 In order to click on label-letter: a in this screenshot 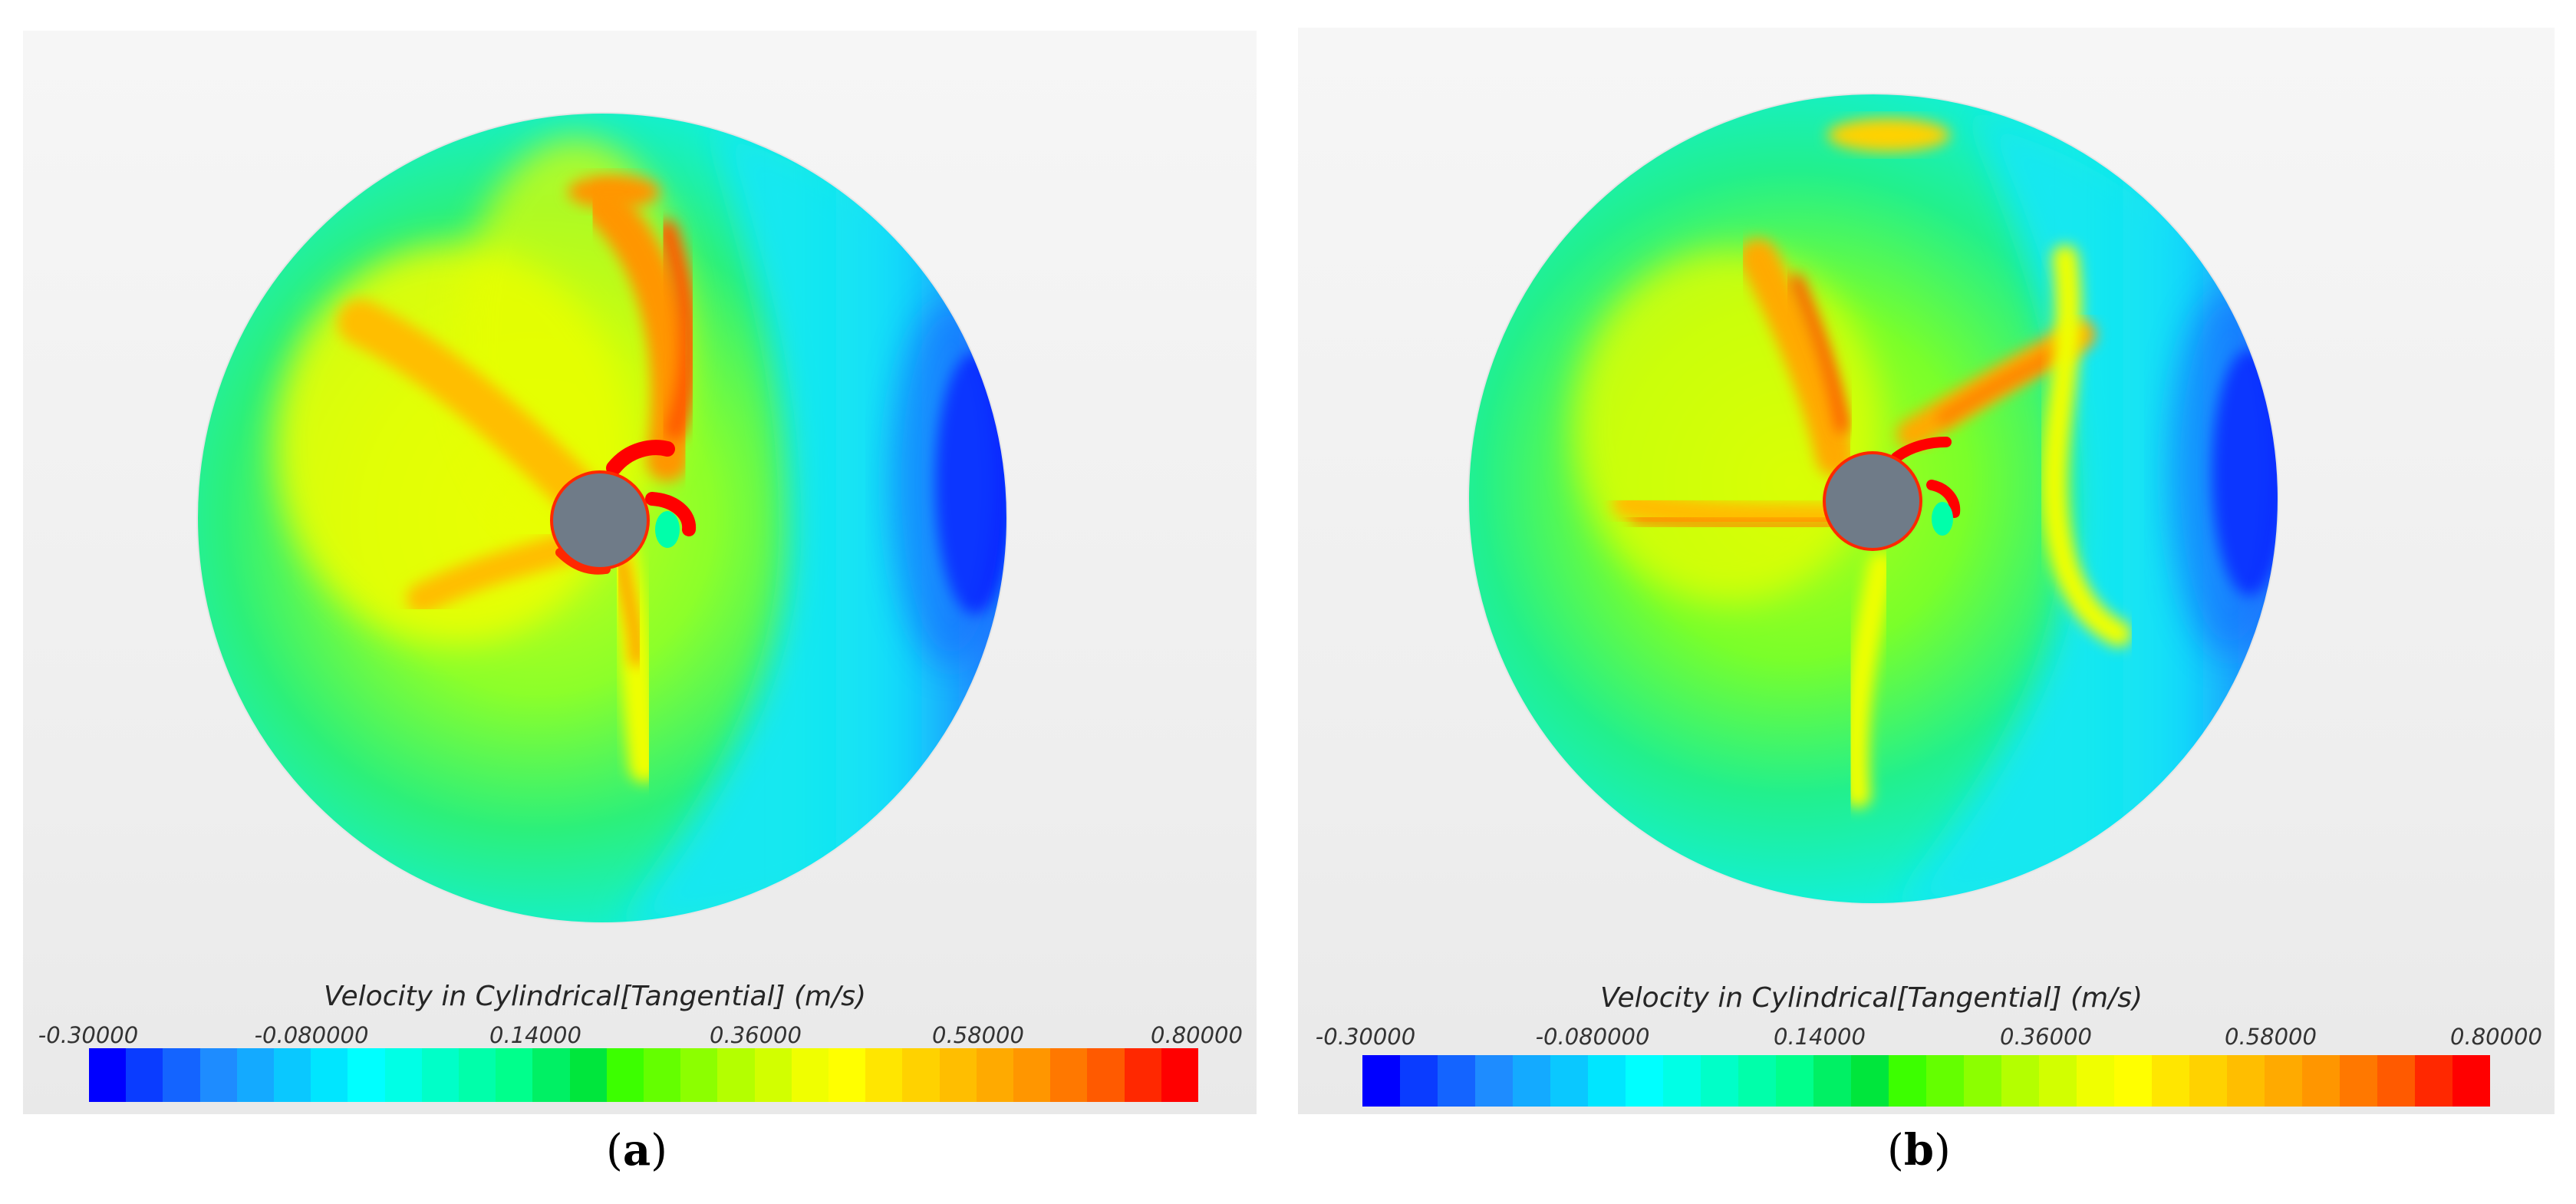, I will do `click(636, 1150)`.